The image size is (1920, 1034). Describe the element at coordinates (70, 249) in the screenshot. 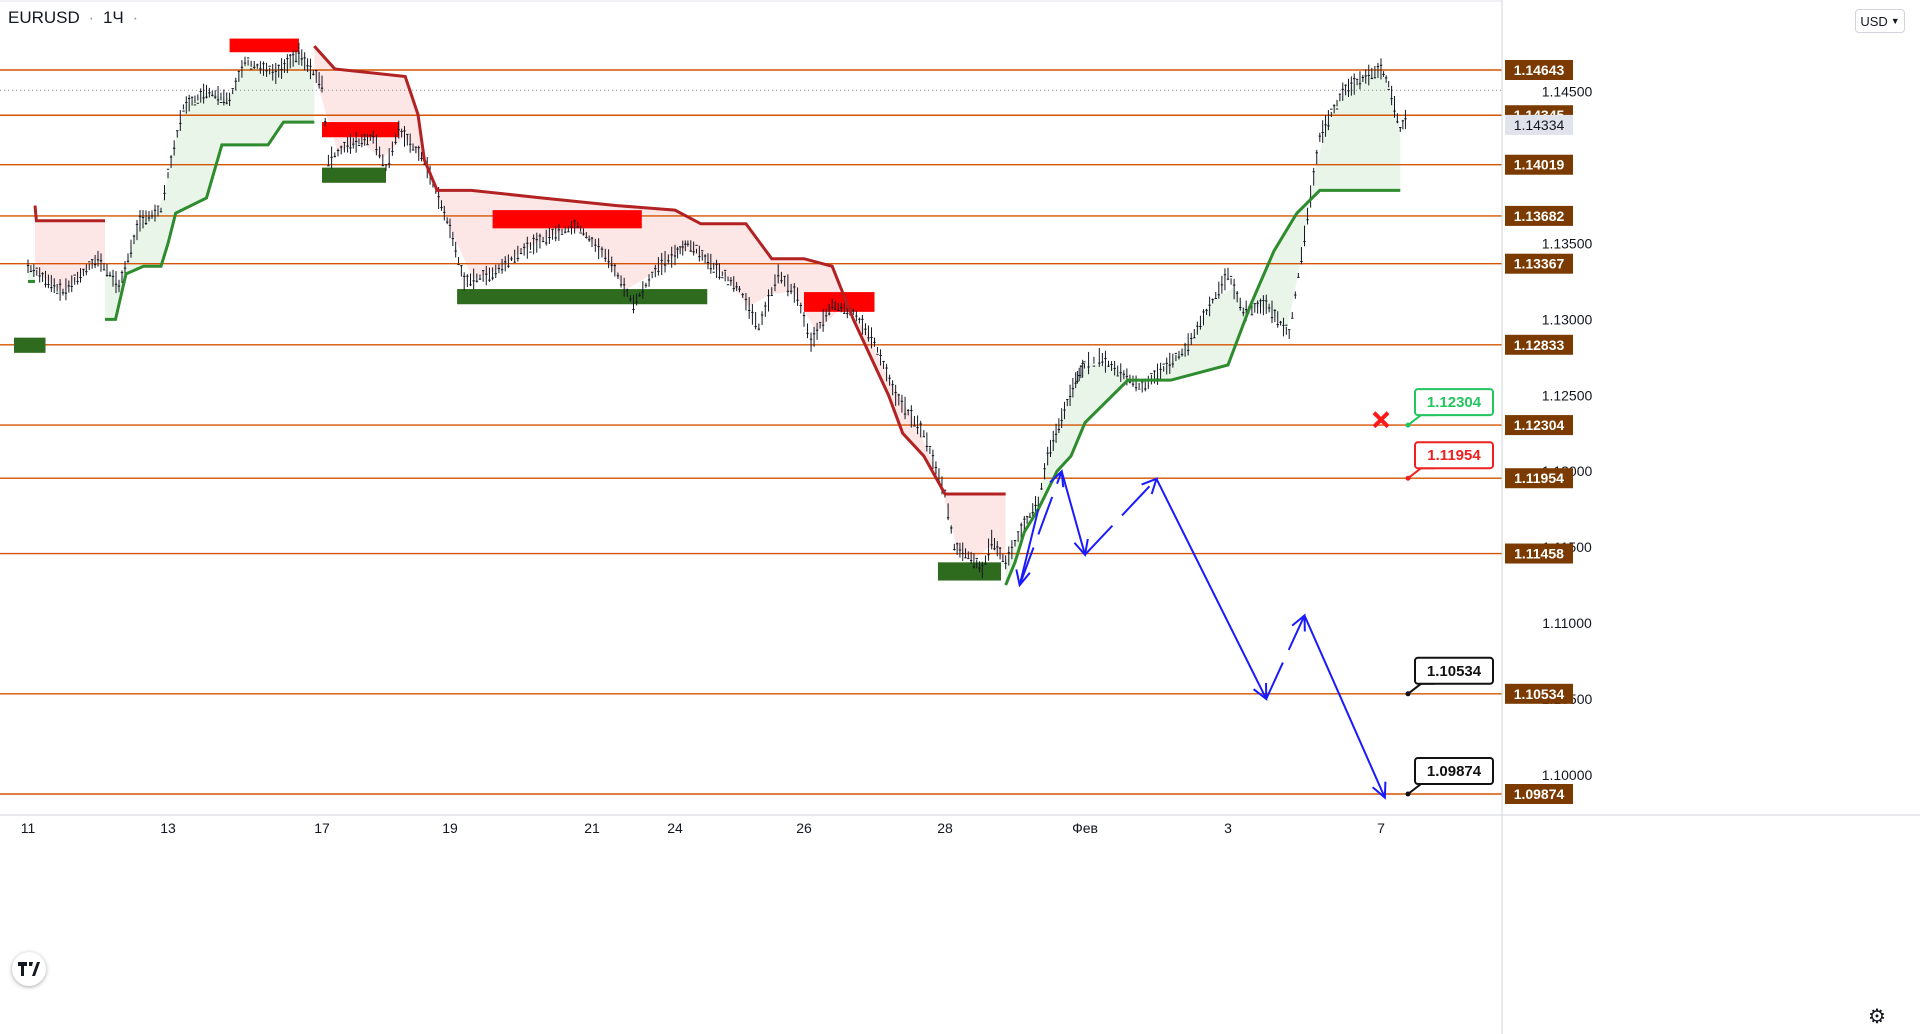

I see `supertrend-fill-bear` at that location.